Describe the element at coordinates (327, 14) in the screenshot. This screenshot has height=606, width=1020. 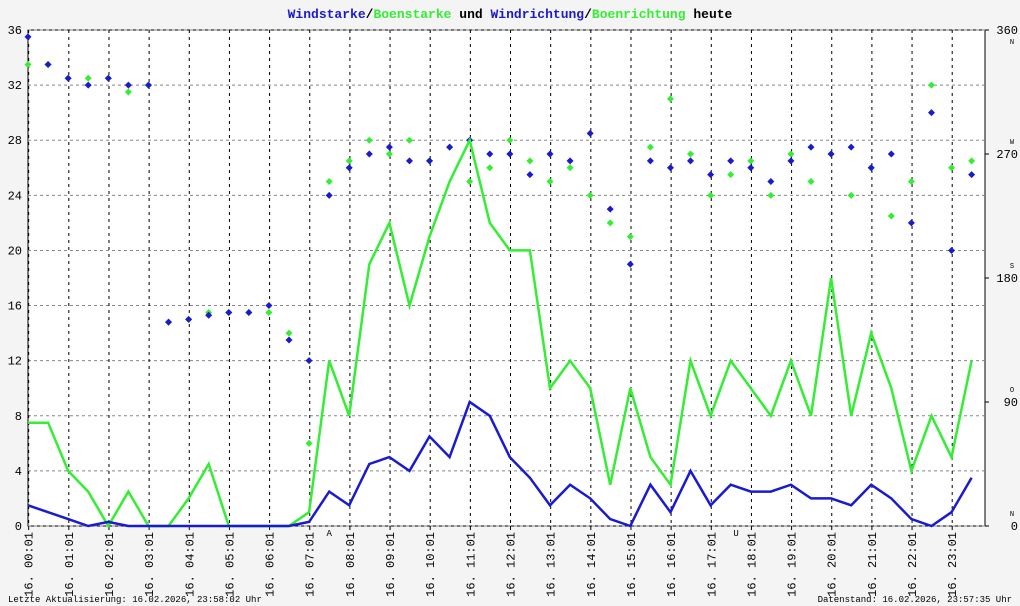
I see `title-series-name: Windstarke` at that location.